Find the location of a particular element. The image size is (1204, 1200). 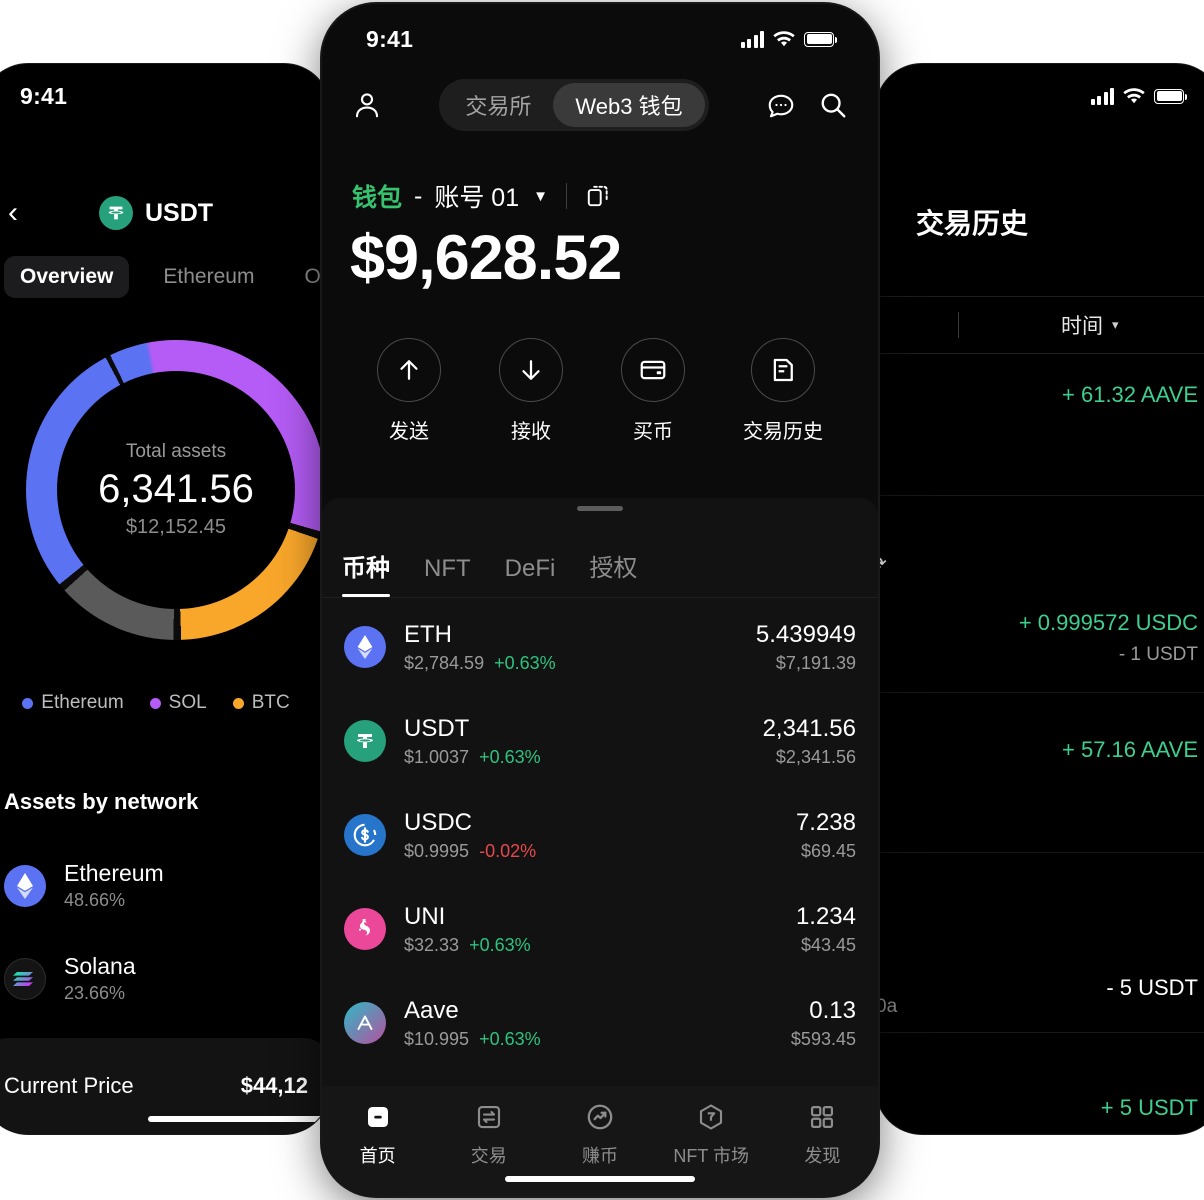

asset-tab-strip: 币种 NFT DeFi 授权 is located at coordinates (600, 566).